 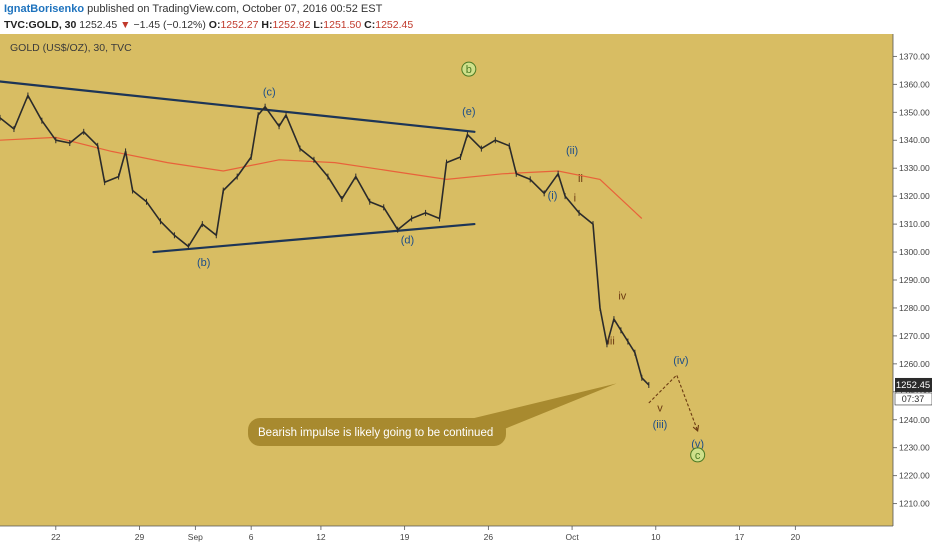 What do you see at coordinates (696, 428) in the screenshot?
I see `projection-arrowhead` at bounding box center [696, 428].